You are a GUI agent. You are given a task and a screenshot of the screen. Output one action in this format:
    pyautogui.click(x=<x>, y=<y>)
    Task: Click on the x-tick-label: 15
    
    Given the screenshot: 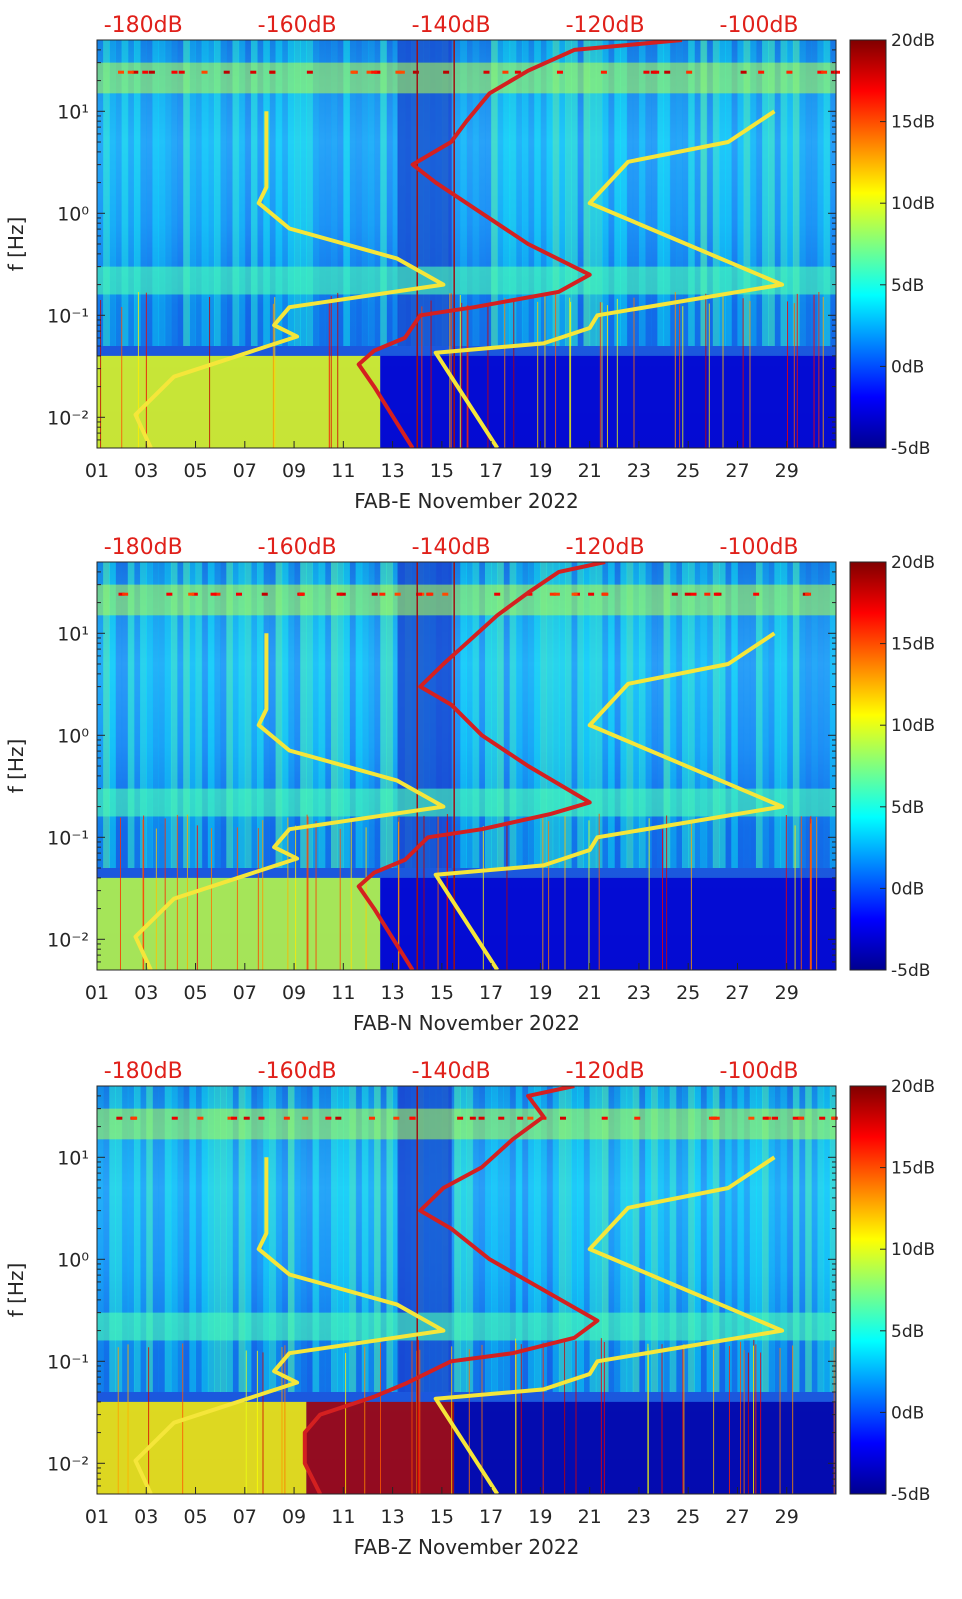 What is the action you would take?
    pyautogui.click(x=442, y=471)
    